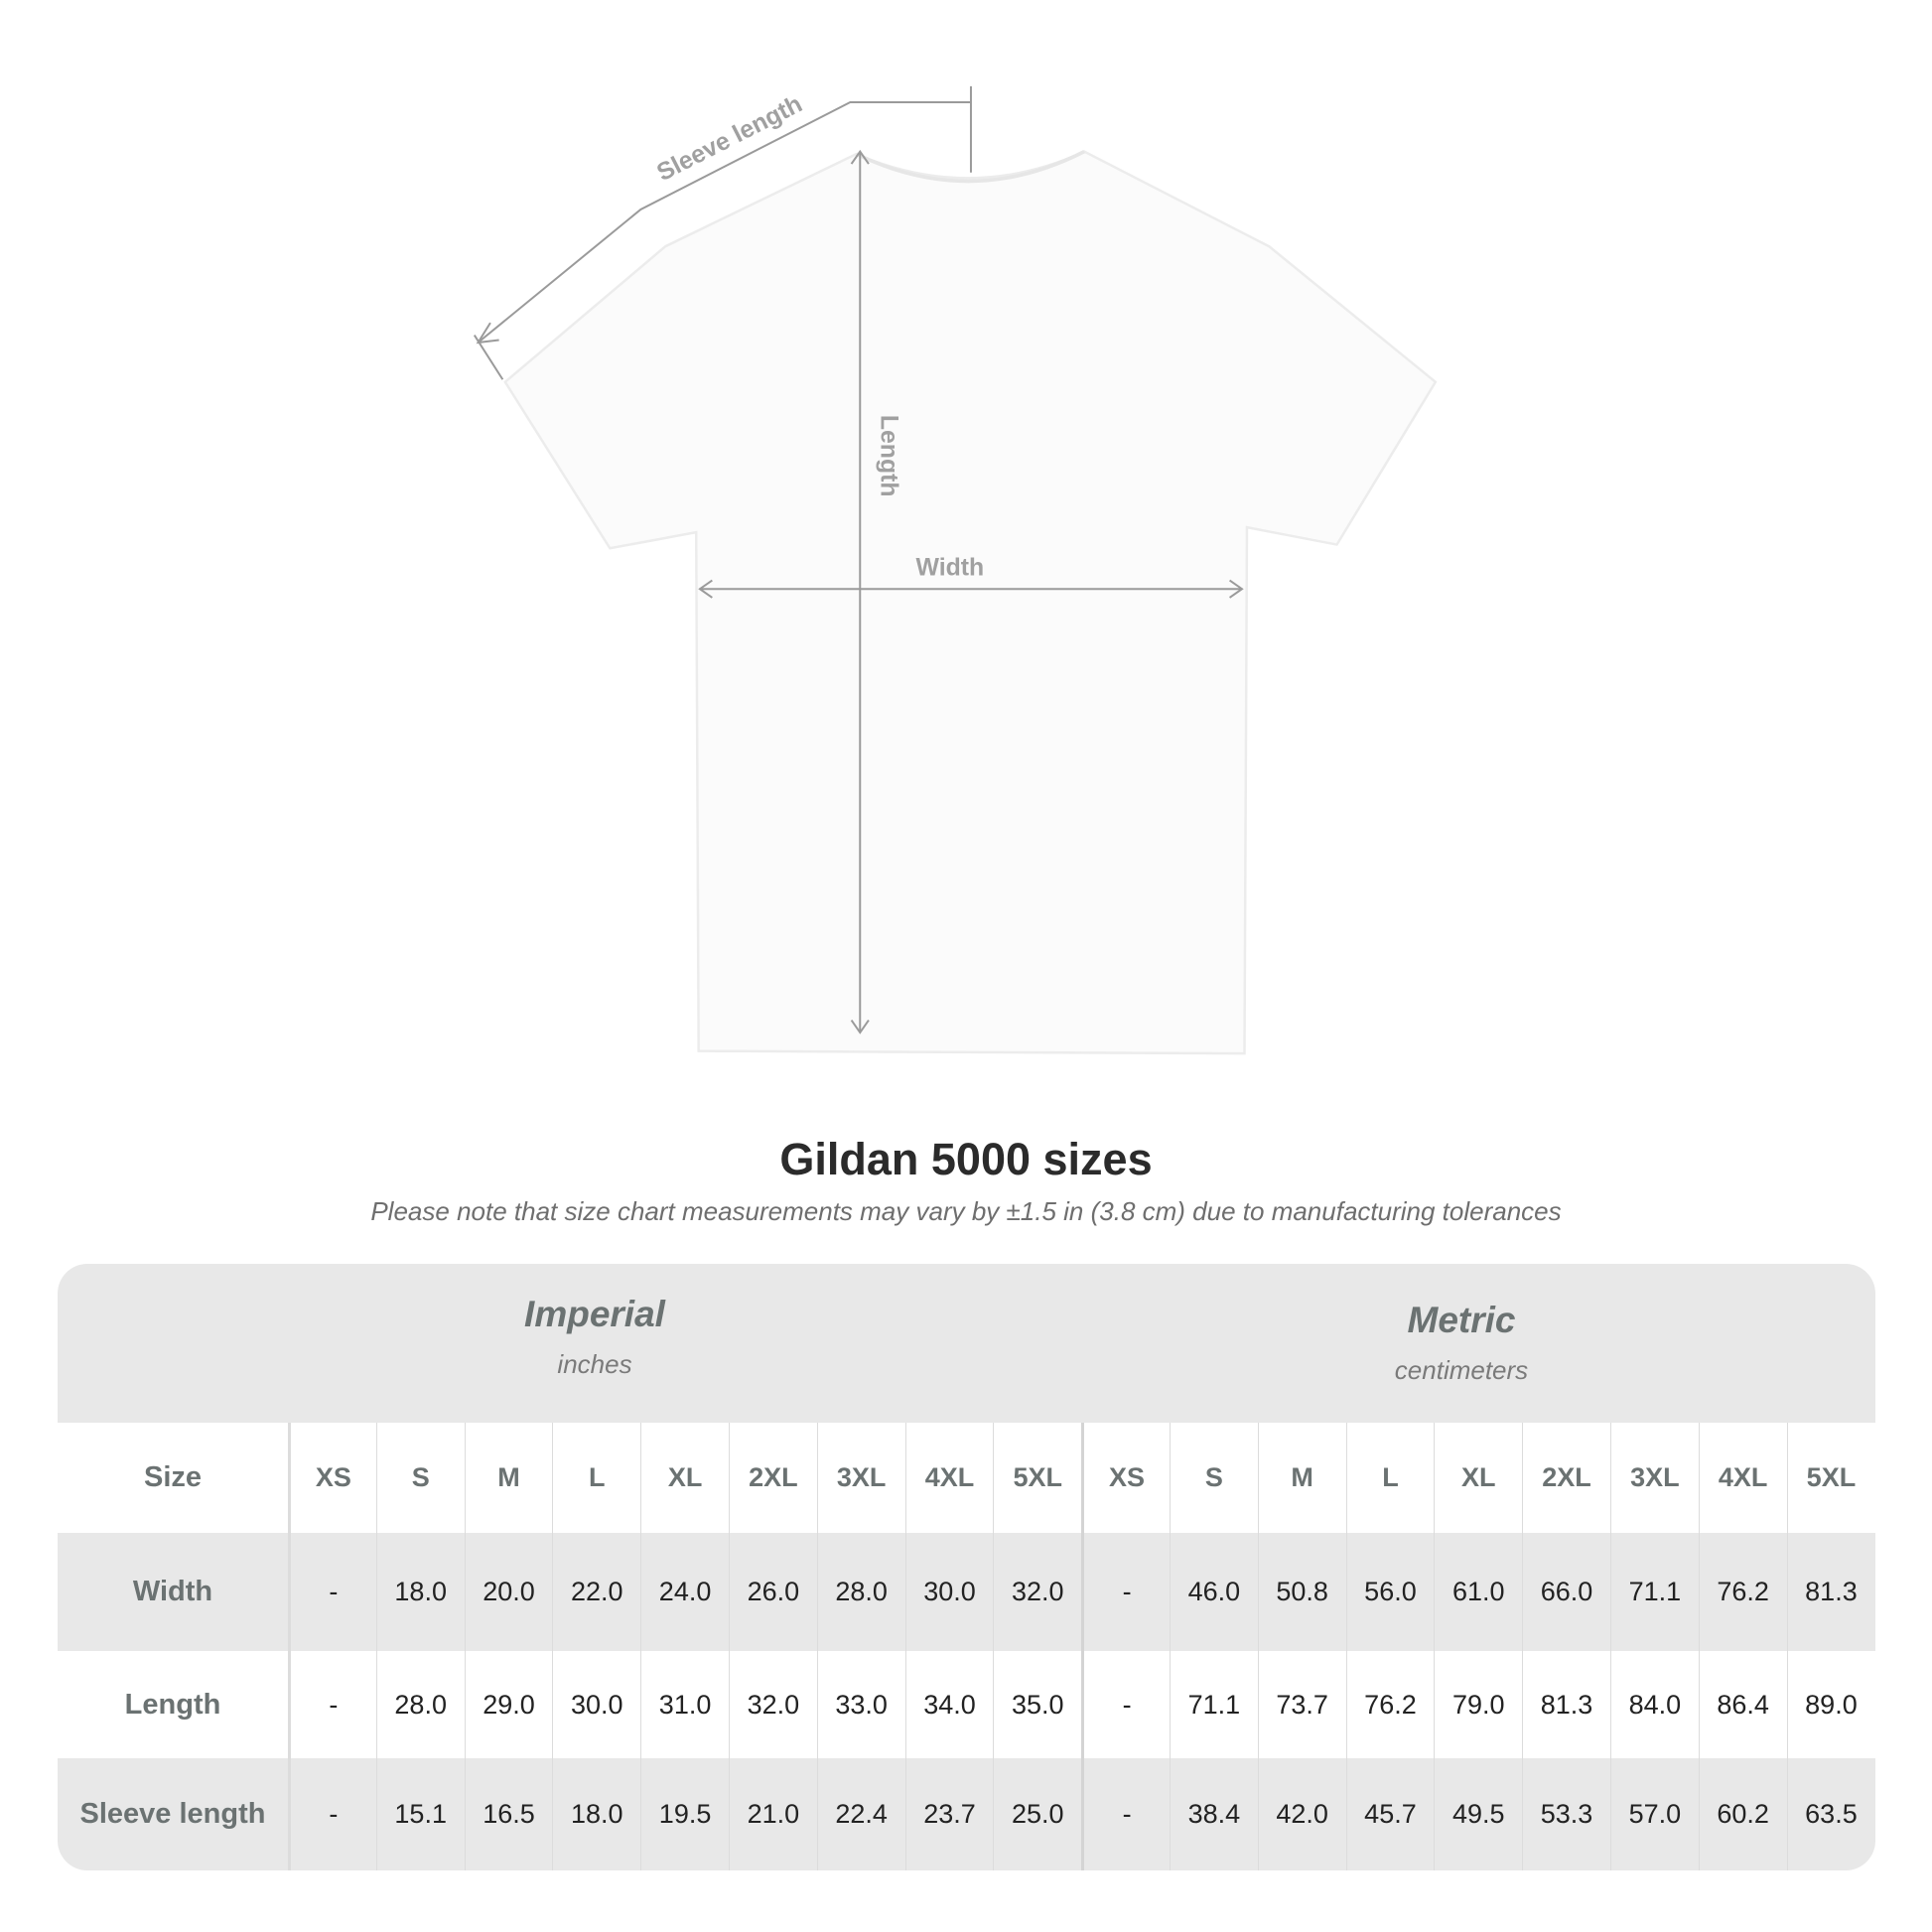  Describe the element at coordinates (1302, 1814) in the screenshot. I see `metric-value-cell: 42.0` at that location.